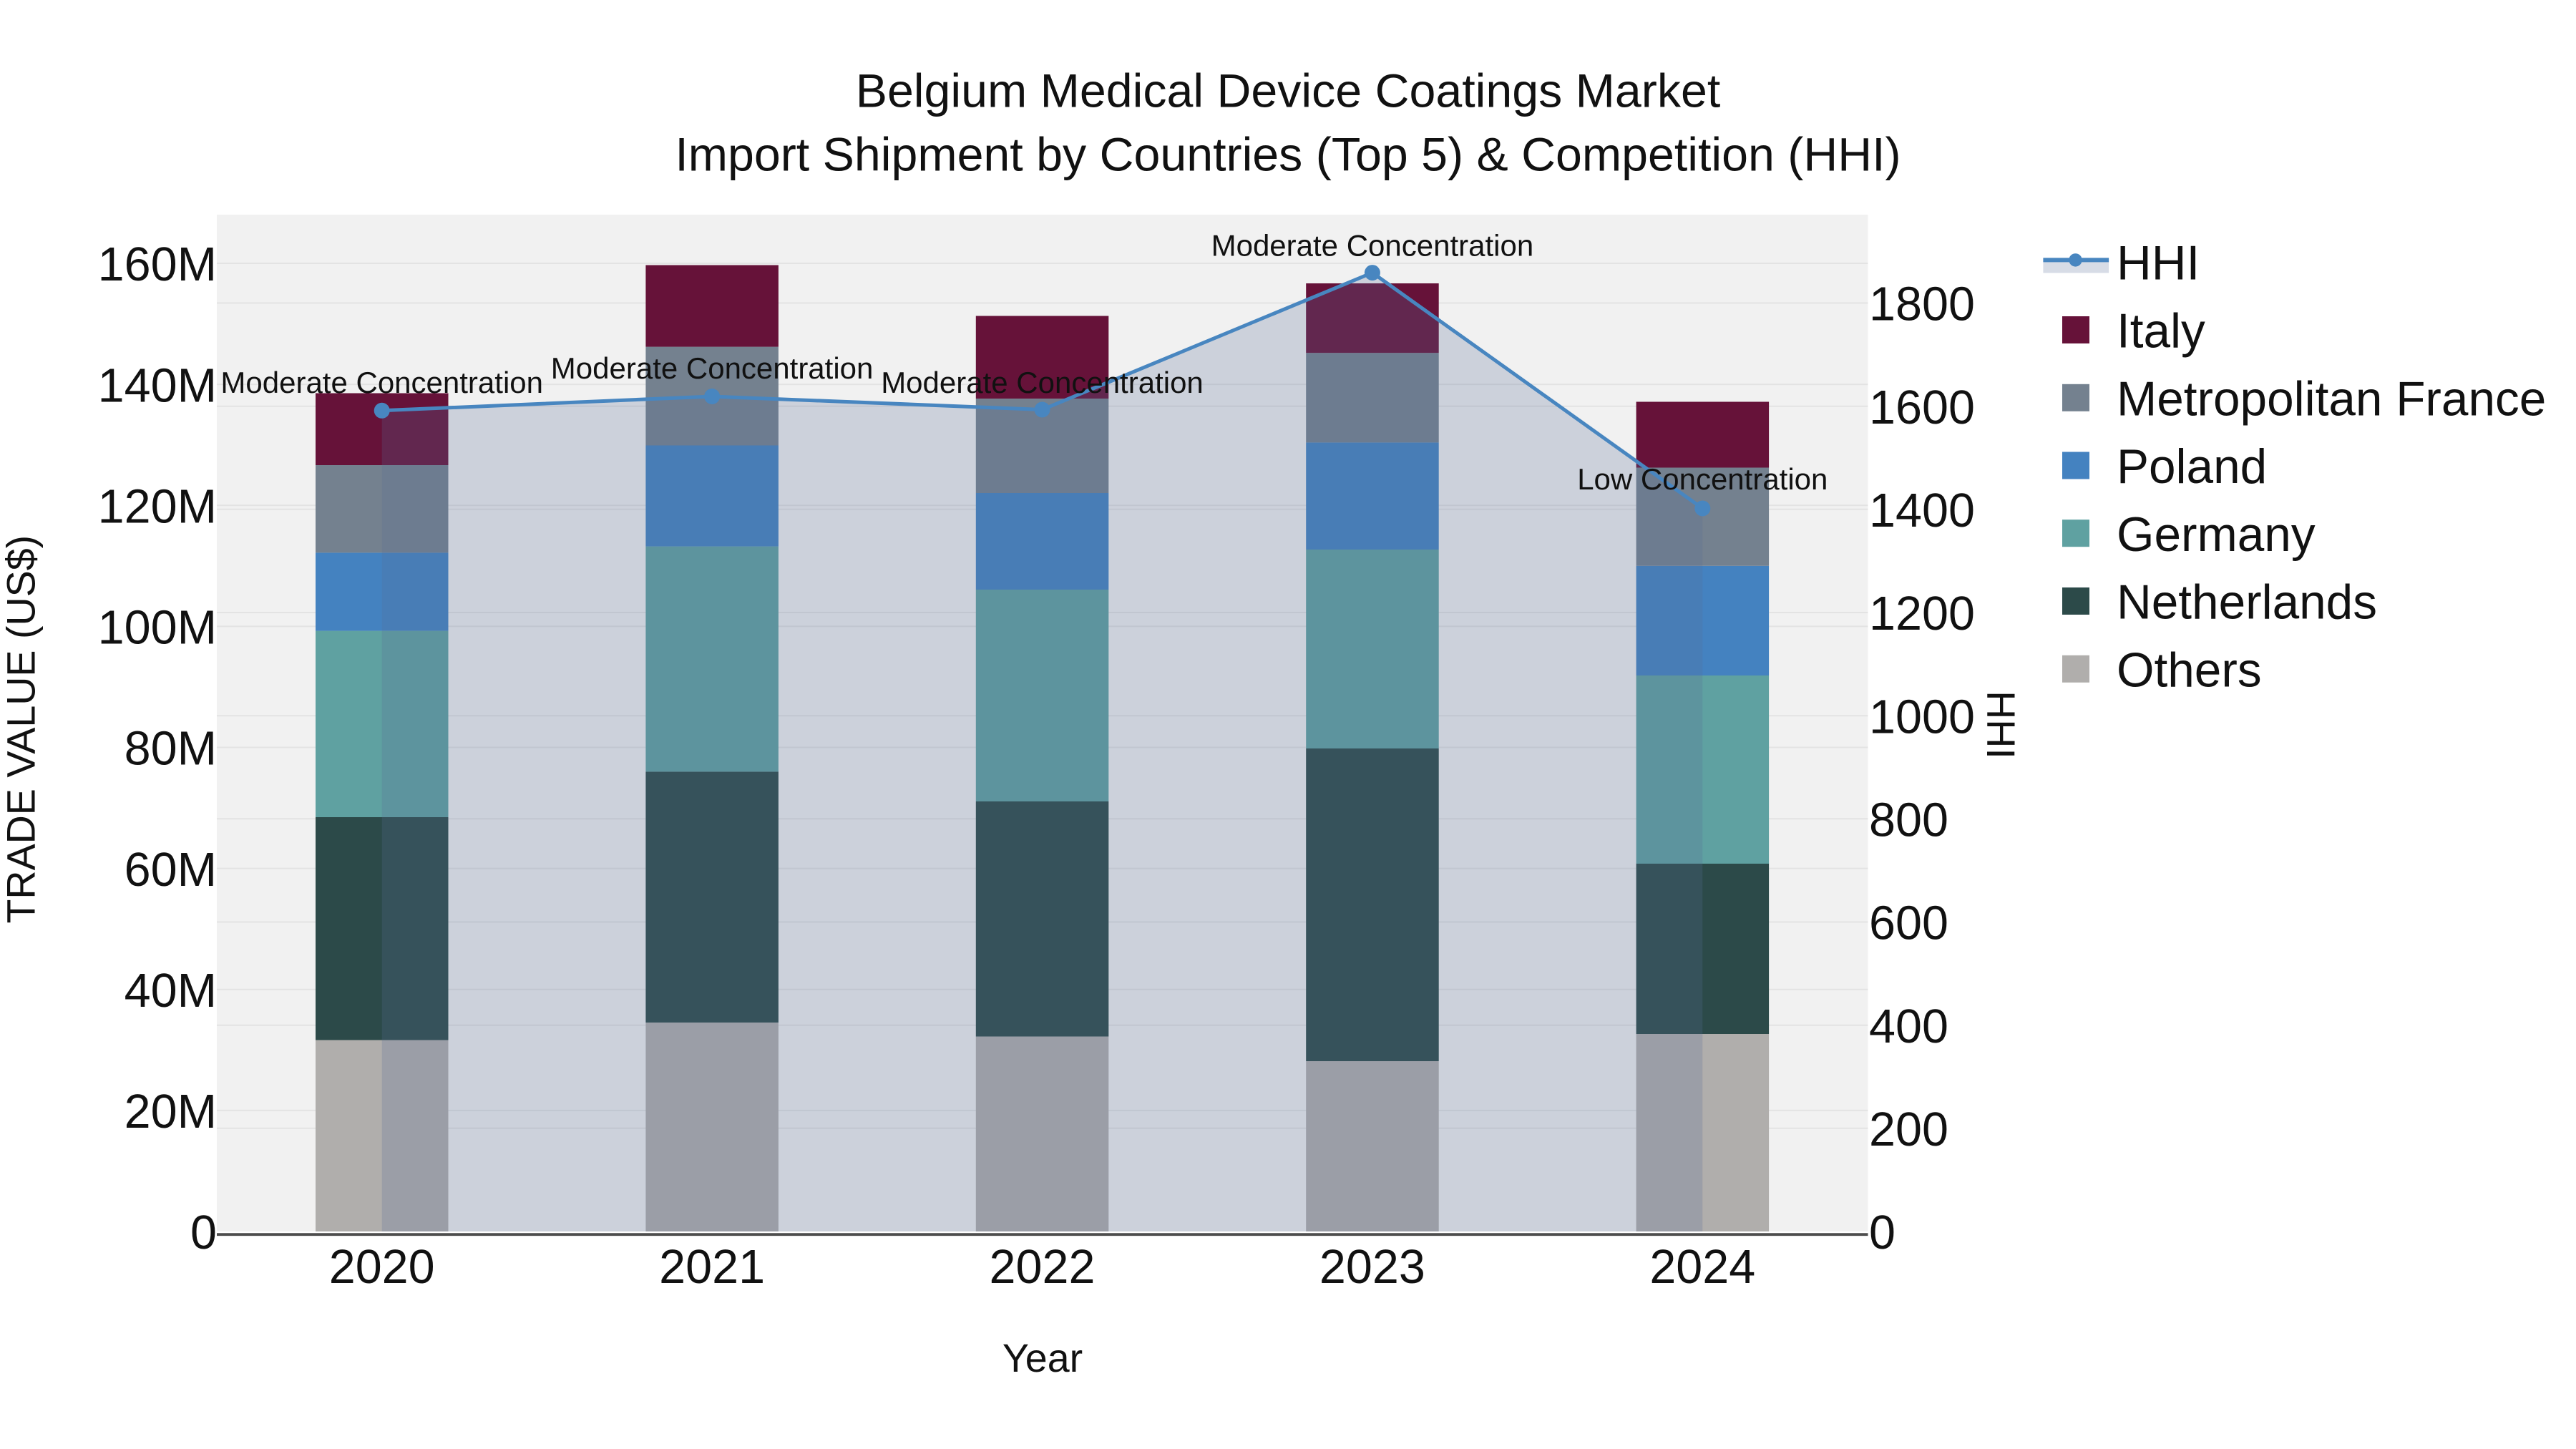 This screenshot has height=1449, width=2576. Describe the element at coordinates (171, 749) in the screenshot. I see `svg-text: 80M` at that location.